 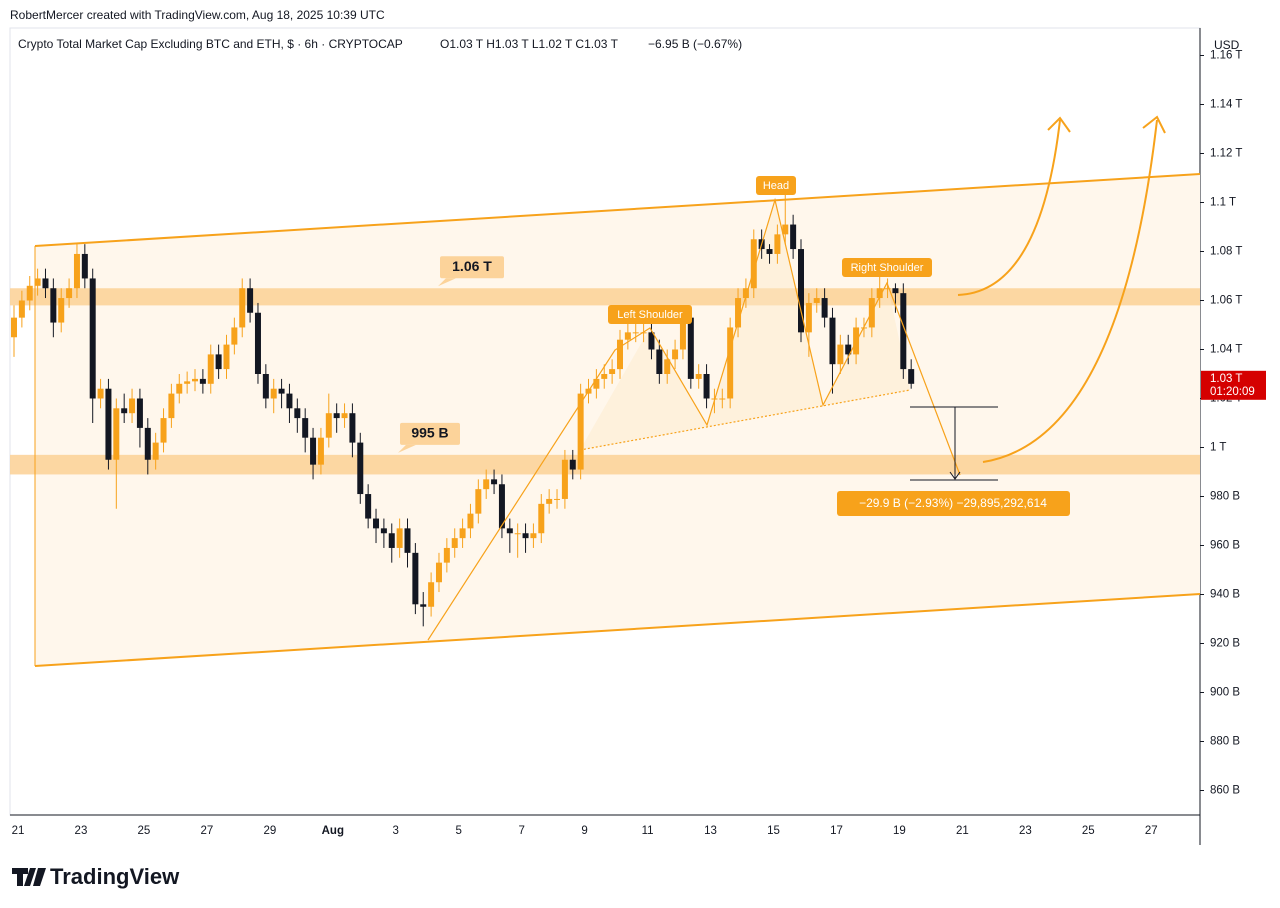 What do you see at coordinates (954, 443) in the screenshot?
I see `measure-tool` at bounding box center [954, 443].